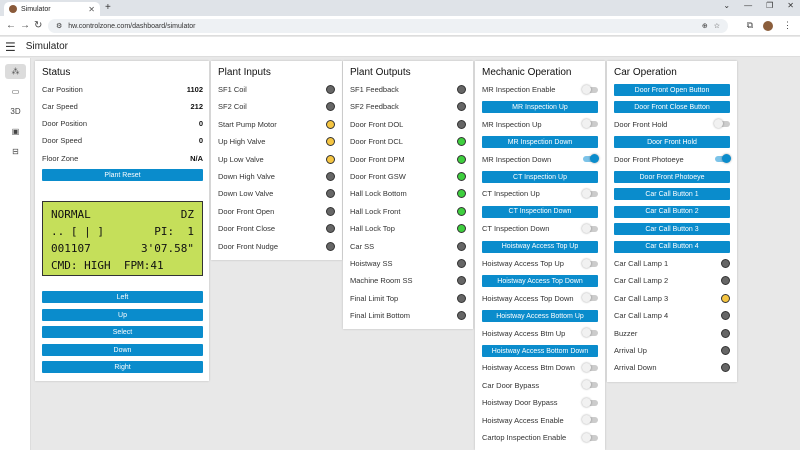 This screenshot has width=800, height=450. I want to click on select-button: Select, so click(122, 332).